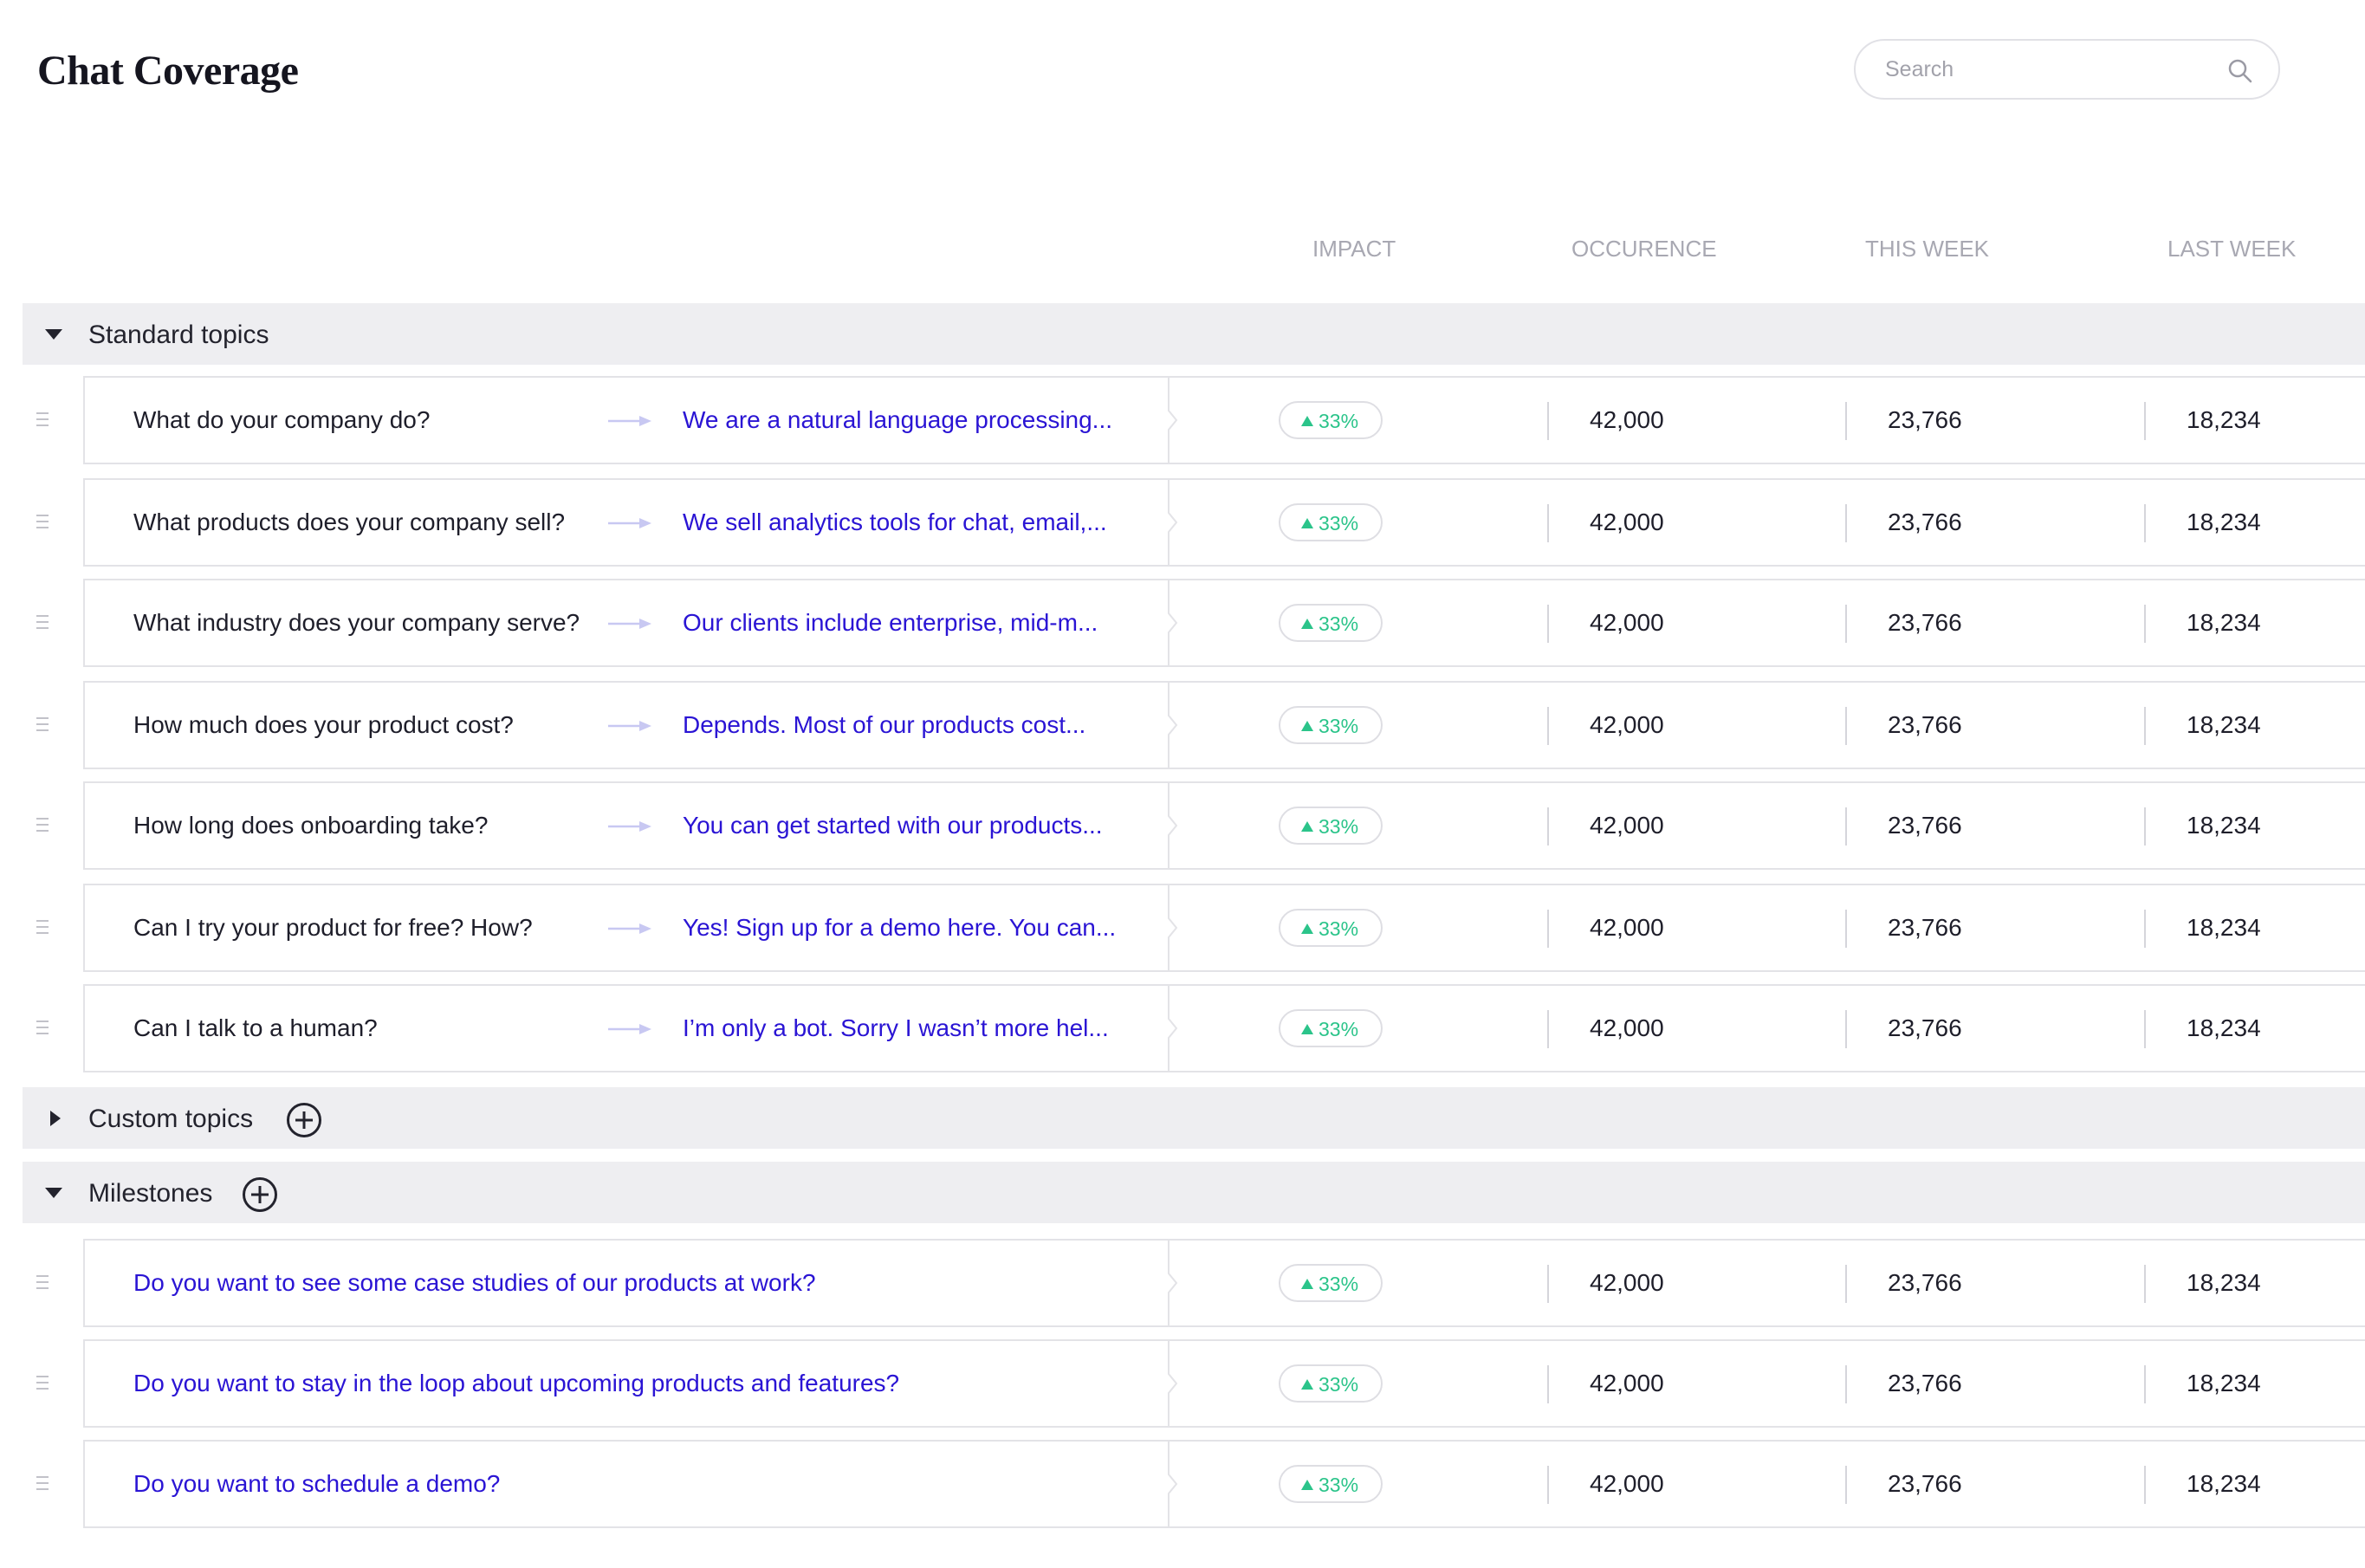  What do you see at coordinates (1194, 334) in the screenshot?
I see `section-header-standard-topics: Standard topics` at bounding box center [1194, 334].